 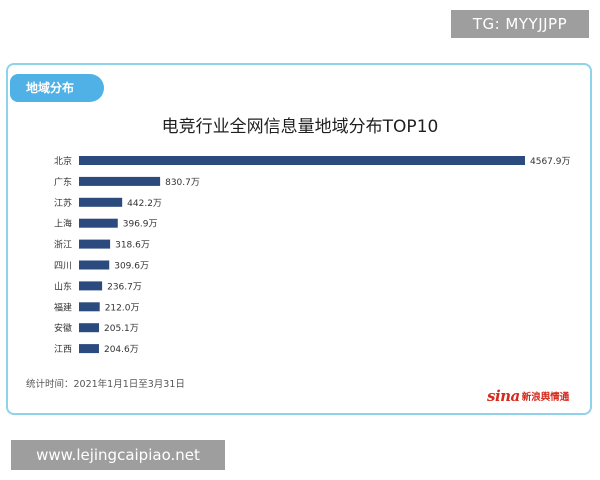 What do you see at coordinates (57, 88) in the screenshot?
I see `section-tag: 地域分布` at bounding box center [57, 88].